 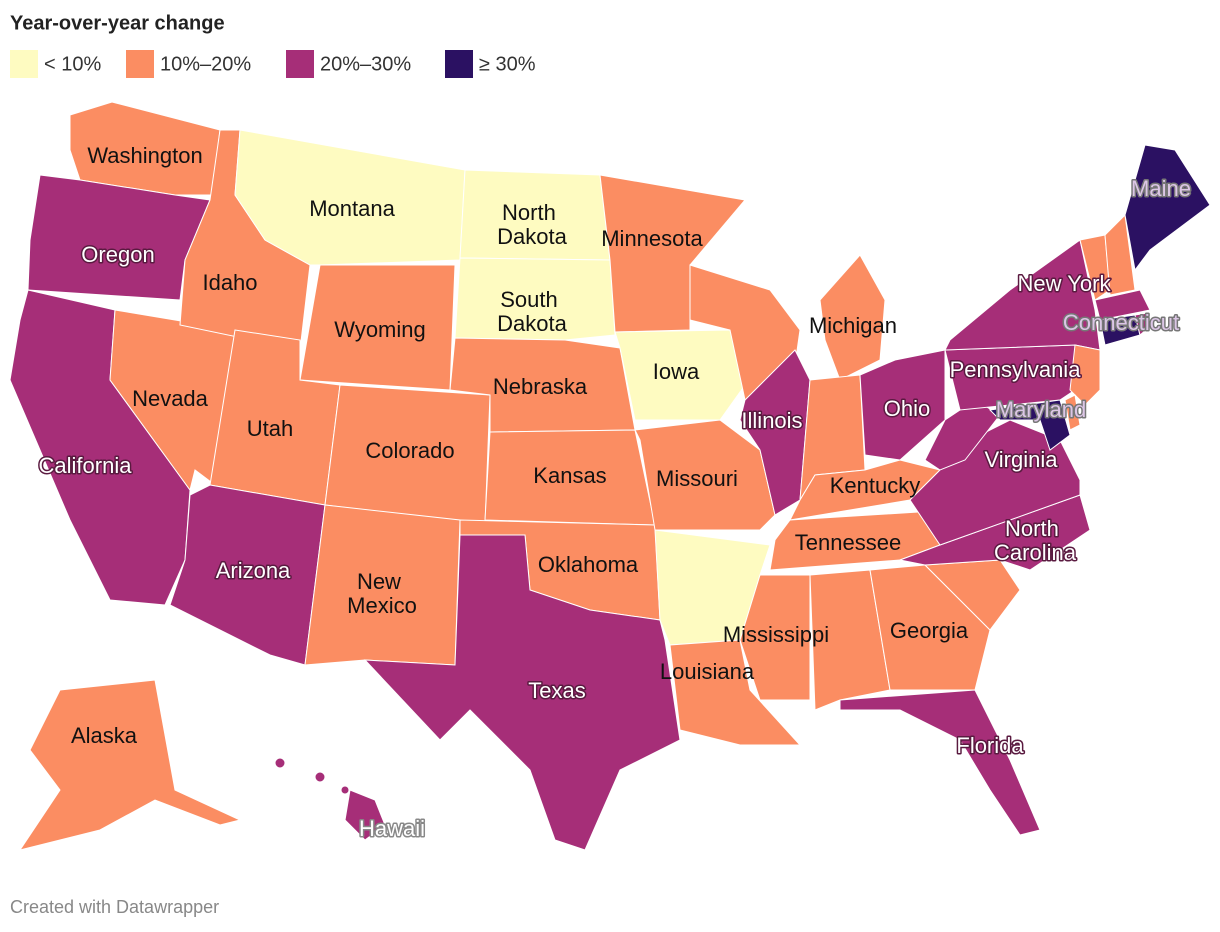 I want to click on state-label: Michigan, so click(x=853, y=325).